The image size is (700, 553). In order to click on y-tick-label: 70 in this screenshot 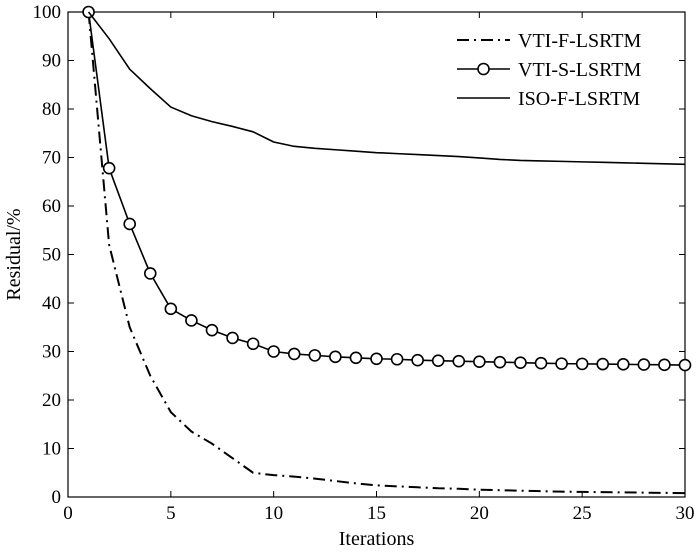, I will do `click(51, 158)`.